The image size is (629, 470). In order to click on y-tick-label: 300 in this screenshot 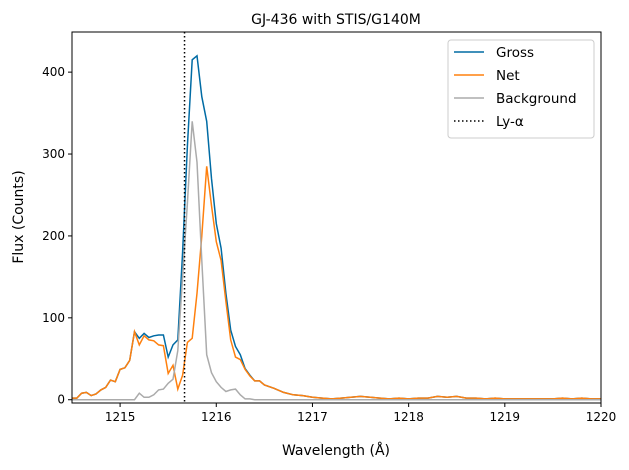, I will do `click(53, 154)`.